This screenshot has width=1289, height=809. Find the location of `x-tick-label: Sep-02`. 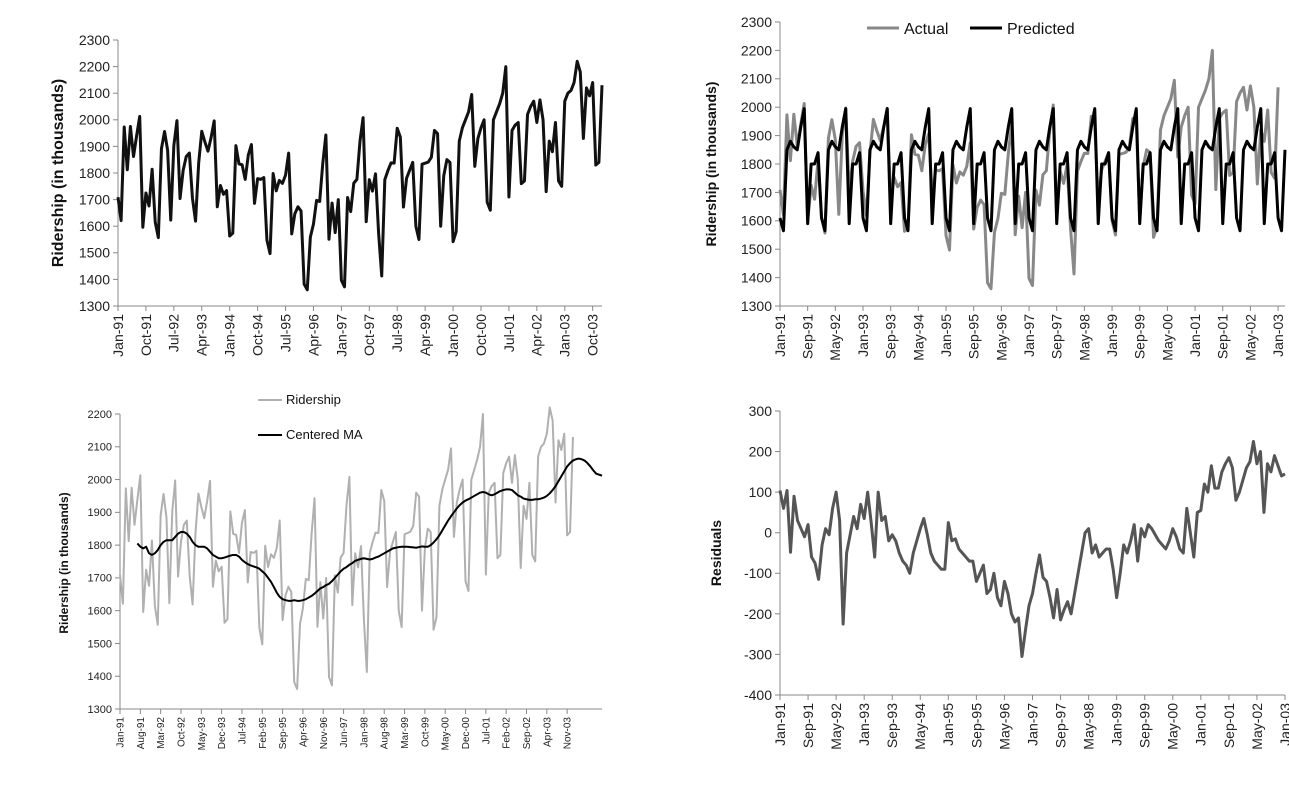

x-tick-label: Sep-02 is located at coordinates (527, 733).